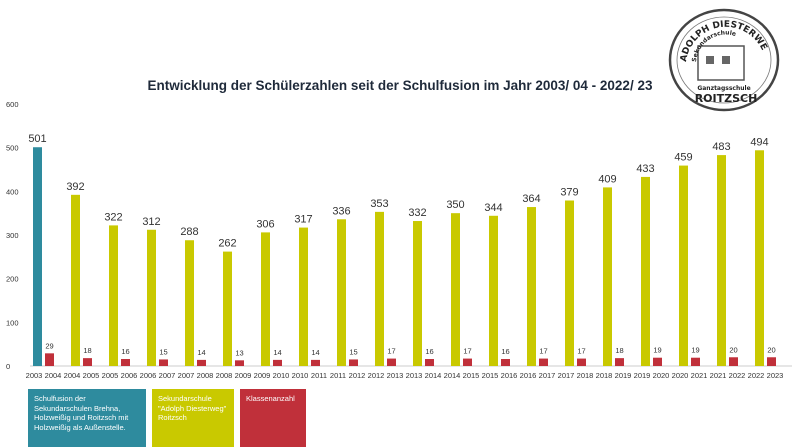 Image resolution: width=800 pixels, height=447 pixels. What do you see at coordinates (12, 104) in the screenshot?
I see `y-tick-label: 600` at bounding box center [12, 104].